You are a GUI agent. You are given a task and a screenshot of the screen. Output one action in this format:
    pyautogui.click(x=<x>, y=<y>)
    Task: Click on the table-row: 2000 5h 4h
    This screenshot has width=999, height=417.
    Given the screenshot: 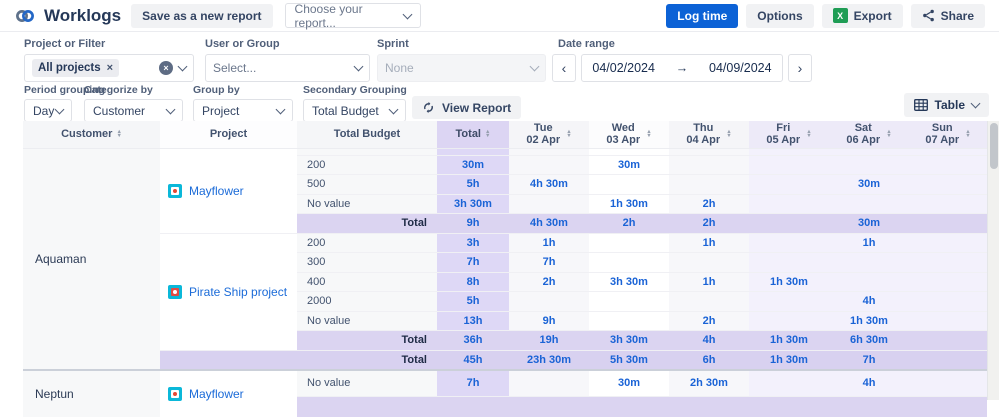 What is the action you would take?
    pyautogui.click(x=505, y=301)
    